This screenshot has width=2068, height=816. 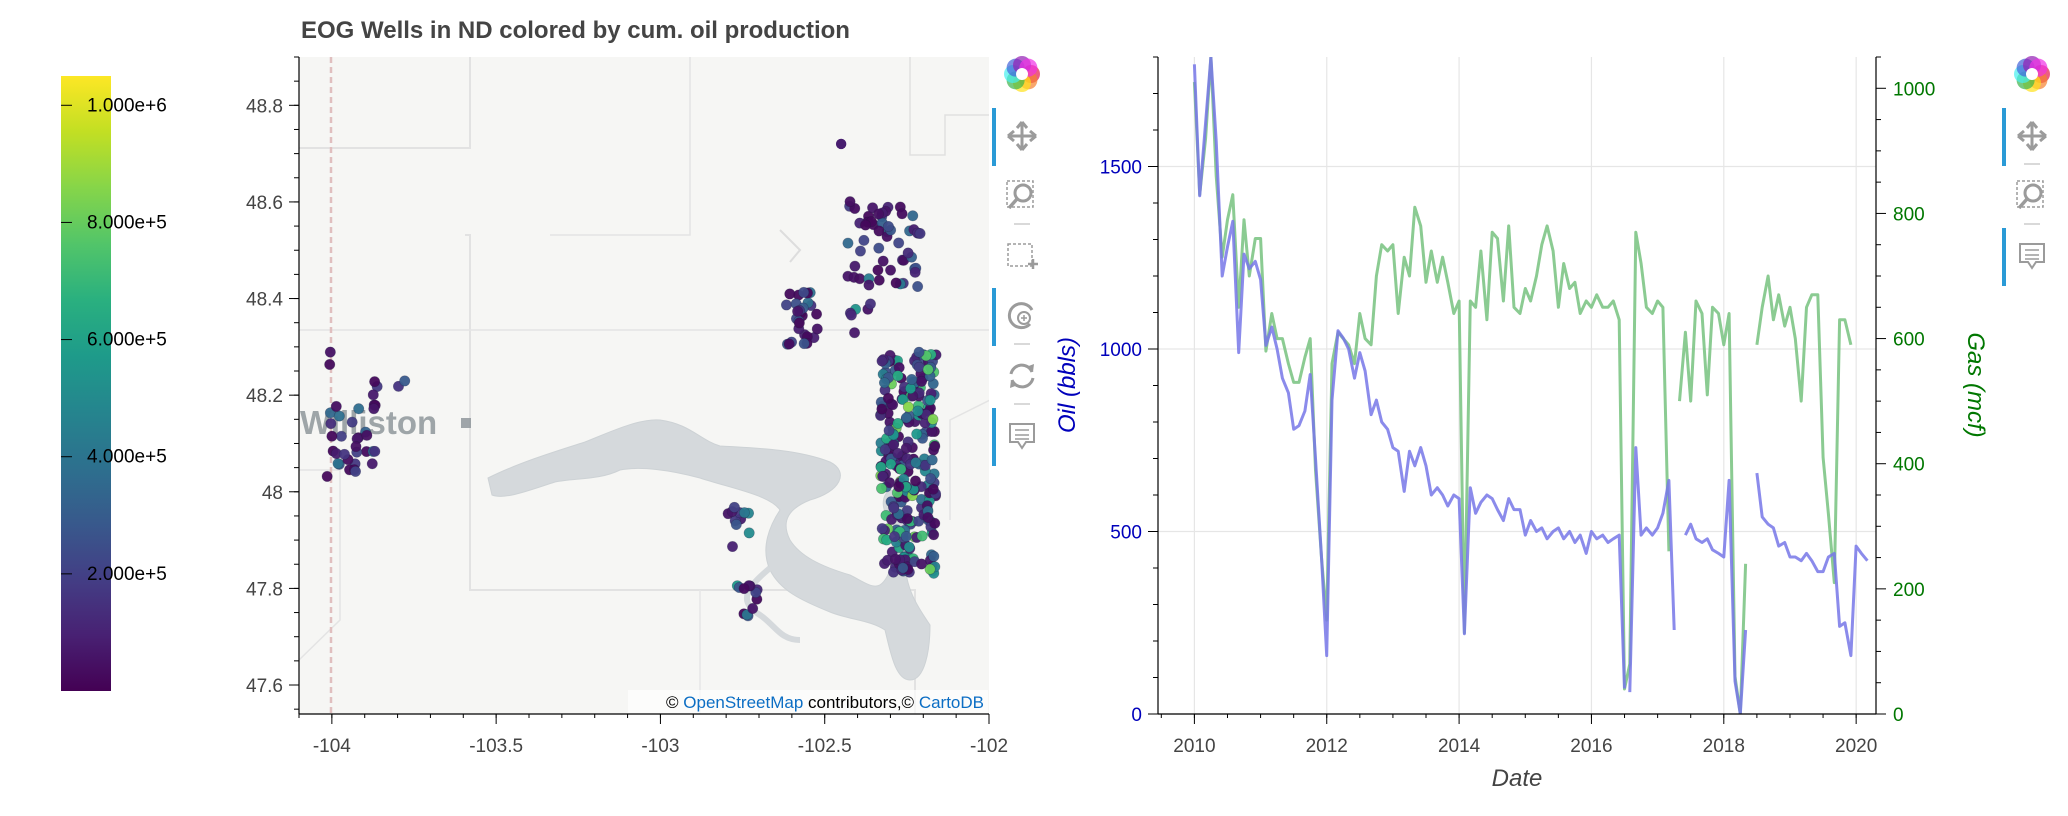 What do you see at coordinates (1804, 429) in the screenshot?
I see `gas-series-line` at bounding box center [1804, 429].